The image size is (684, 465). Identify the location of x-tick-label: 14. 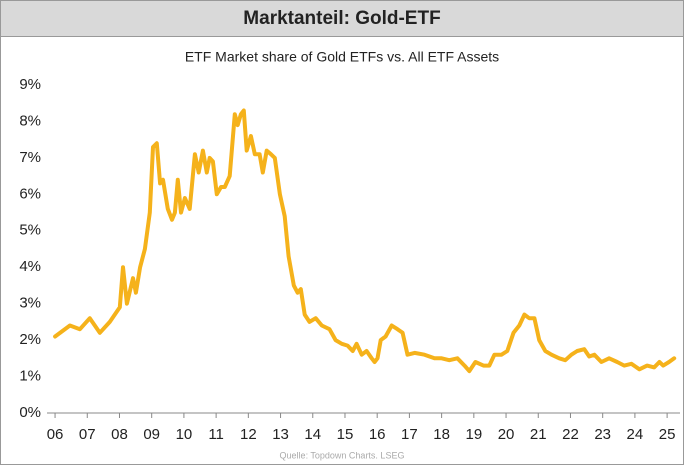
(312, 434).